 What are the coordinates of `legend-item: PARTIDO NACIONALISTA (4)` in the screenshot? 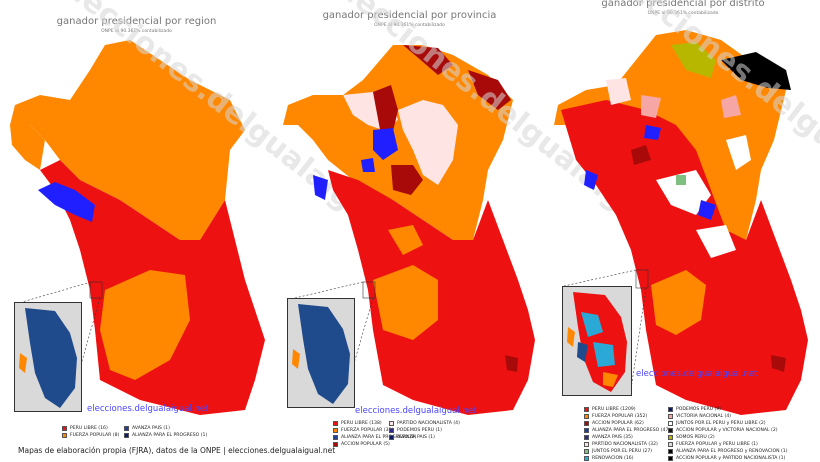 It's located at (424, 423).